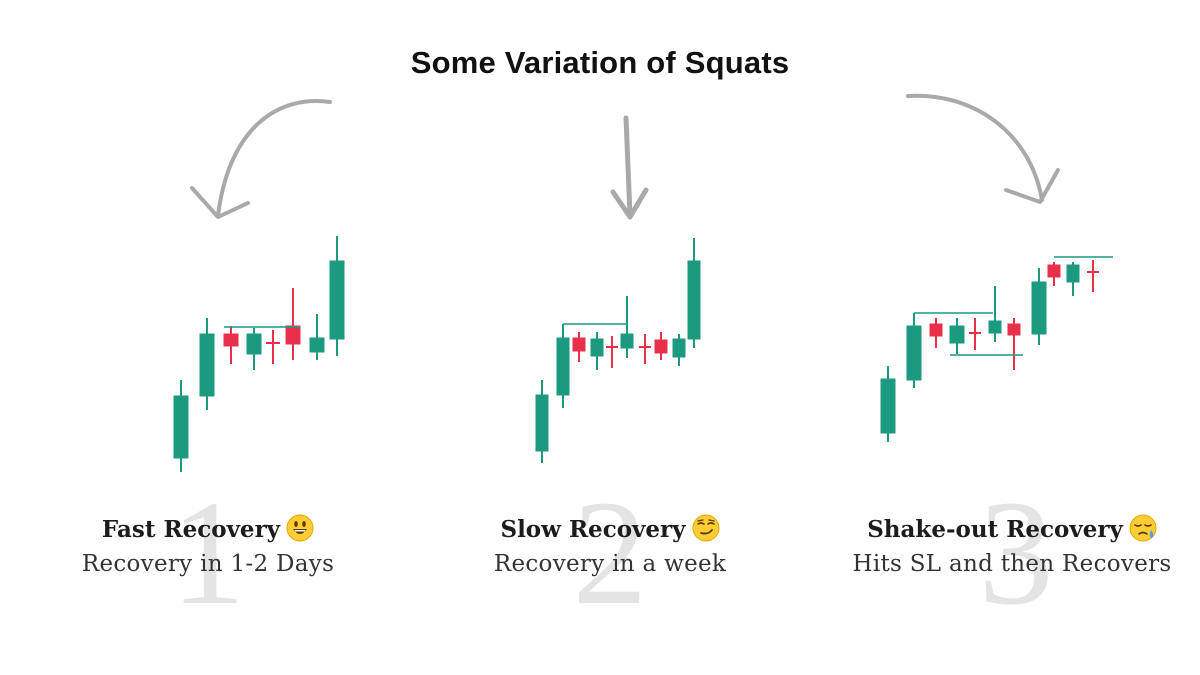 The height and width of the screenshot is (675, 1200). I want to click on panel-subtitle: Recovery in a week, so click(610, 564).